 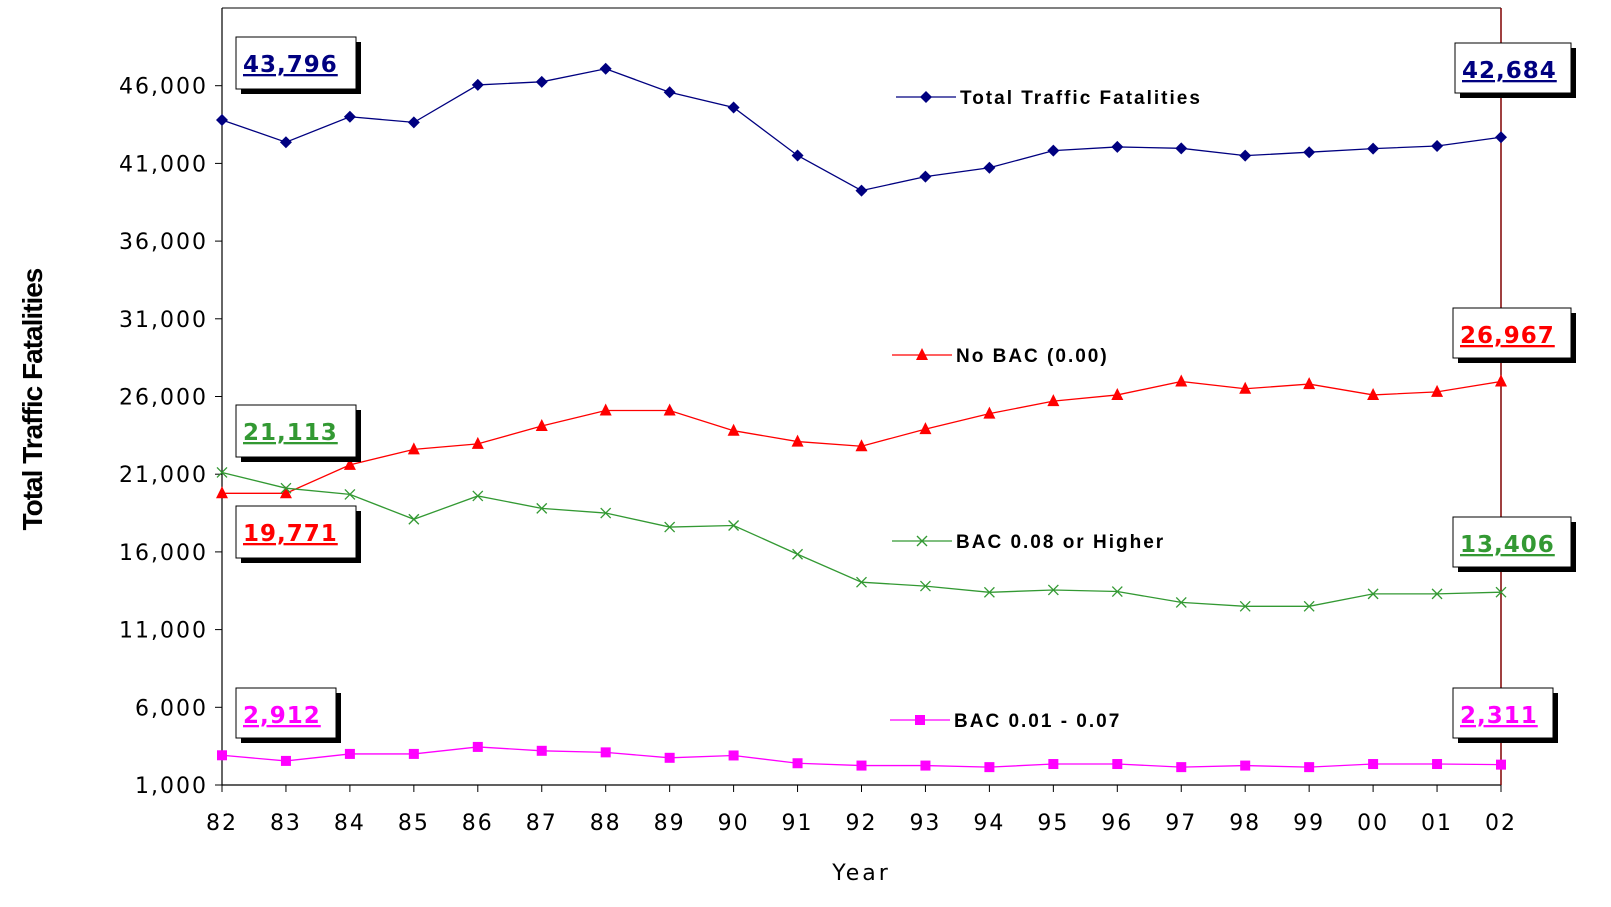 What do you see at coordinates (1245, 823) in the screenshot?
I see `x-tick-label: 98` at bounding box center [1245, 823].